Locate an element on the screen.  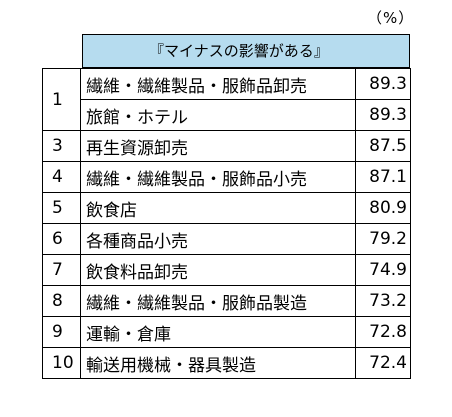
table-row: 旅館・ホテル 89.3 is located at coordinates (227, 115).